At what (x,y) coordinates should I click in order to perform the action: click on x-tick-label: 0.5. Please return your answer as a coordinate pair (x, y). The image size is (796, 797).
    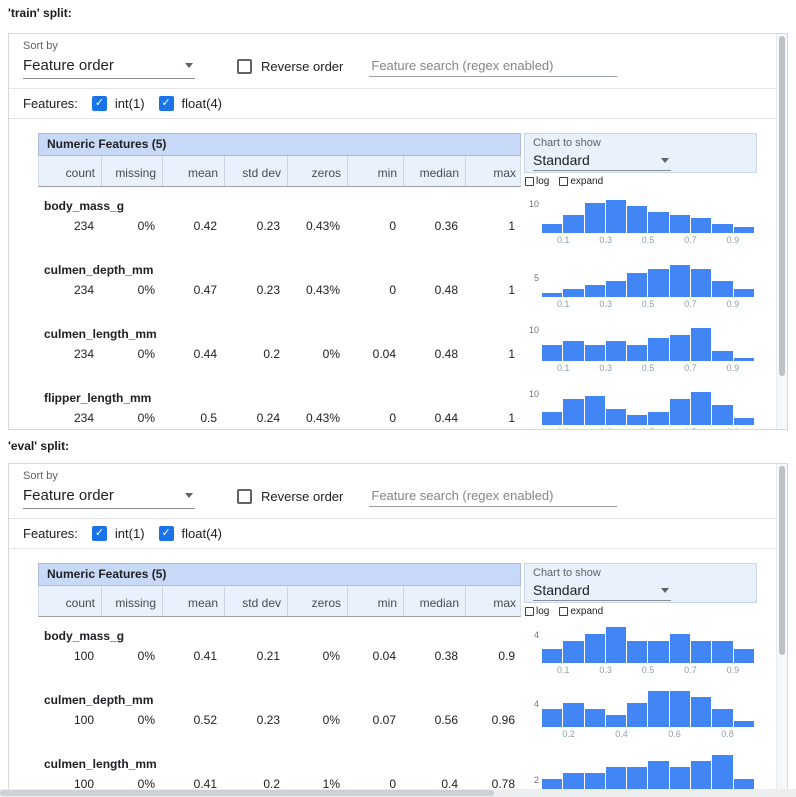
    Looking at the image, I should click on (648, 670).